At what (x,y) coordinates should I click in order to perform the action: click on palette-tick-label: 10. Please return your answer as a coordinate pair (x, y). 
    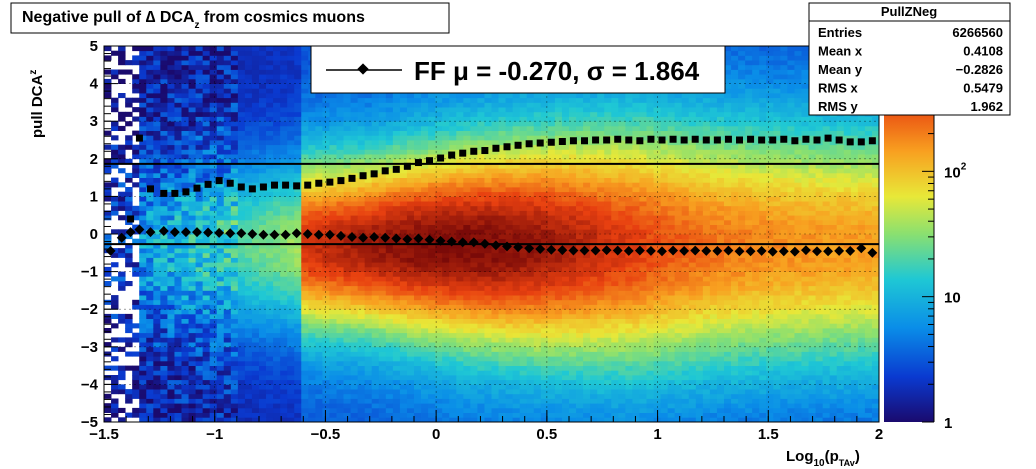
    Looking at the image, I should click on (952, 298).